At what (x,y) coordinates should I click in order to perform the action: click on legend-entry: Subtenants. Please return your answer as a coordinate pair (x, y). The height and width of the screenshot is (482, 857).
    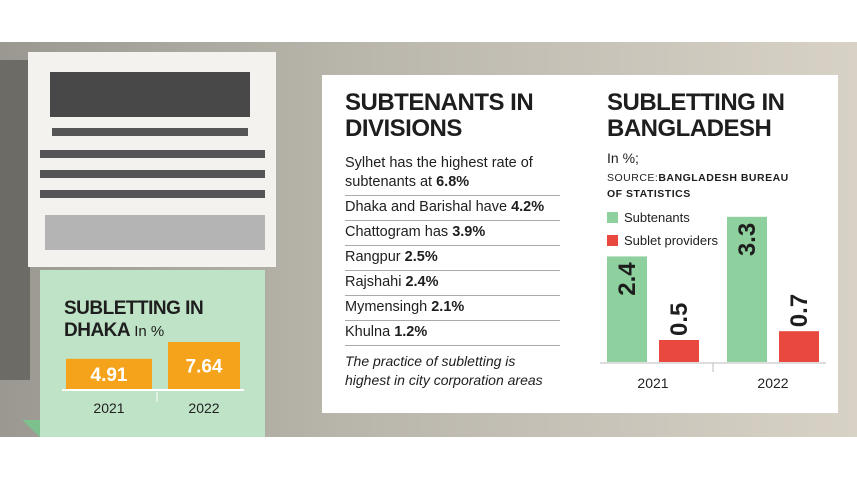
    Looking at the image, I should click on (662, 217).